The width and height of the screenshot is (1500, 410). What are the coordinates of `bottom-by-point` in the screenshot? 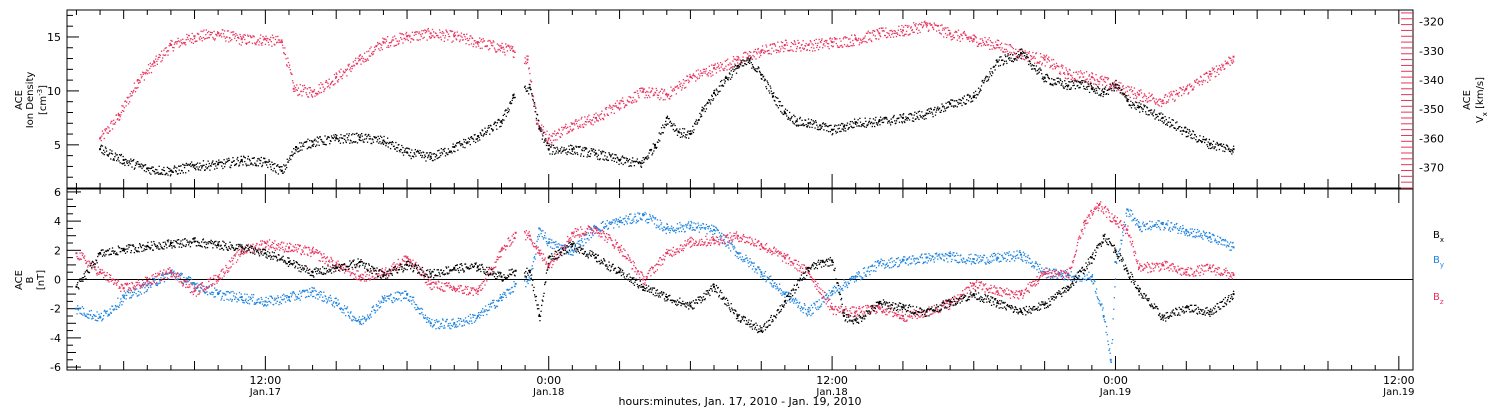 It's located at (808, 311).